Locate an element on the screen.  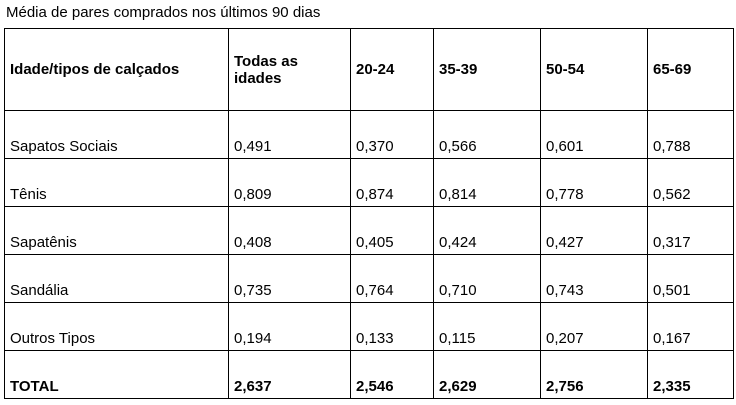
row-label: Sandália is located at coordinates (116, 278).